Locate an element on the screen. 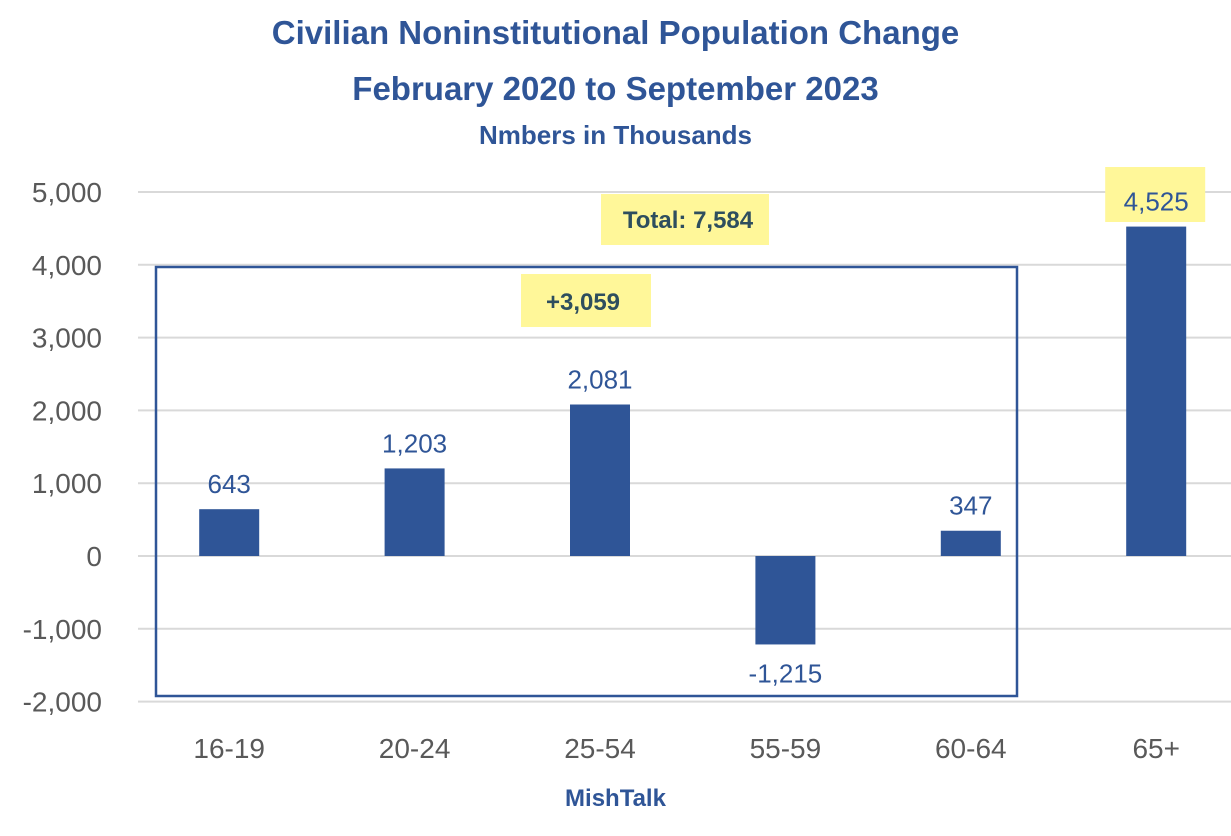 This screenshot has height=836, width=1231. x-axis-label: MishTalk is located at coordinates (615, 798).